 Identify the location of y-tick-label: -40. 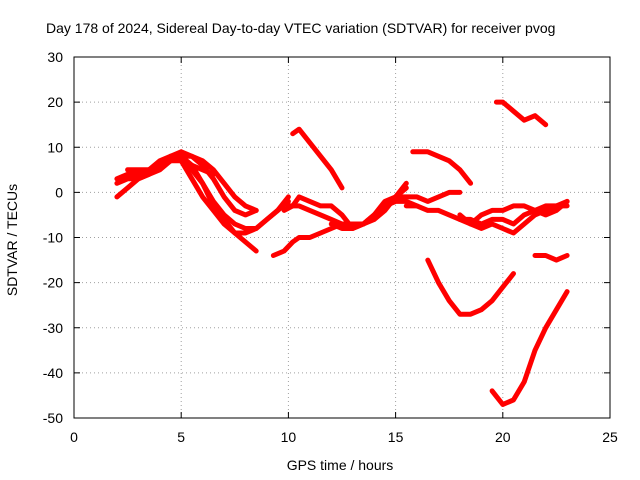
(53, 373).